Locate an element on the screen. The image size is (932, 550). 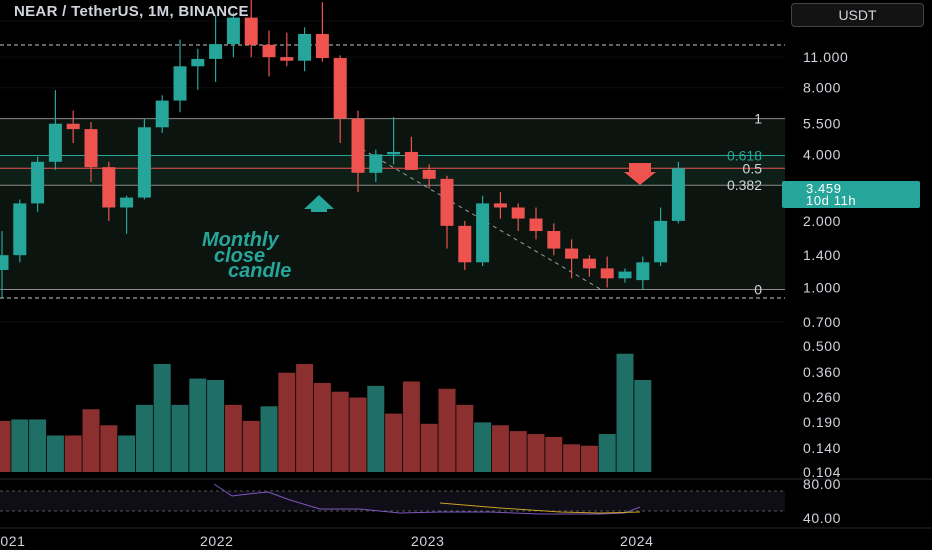
fib-label-0-382: 0.382 is located at coordinates (744, 185).